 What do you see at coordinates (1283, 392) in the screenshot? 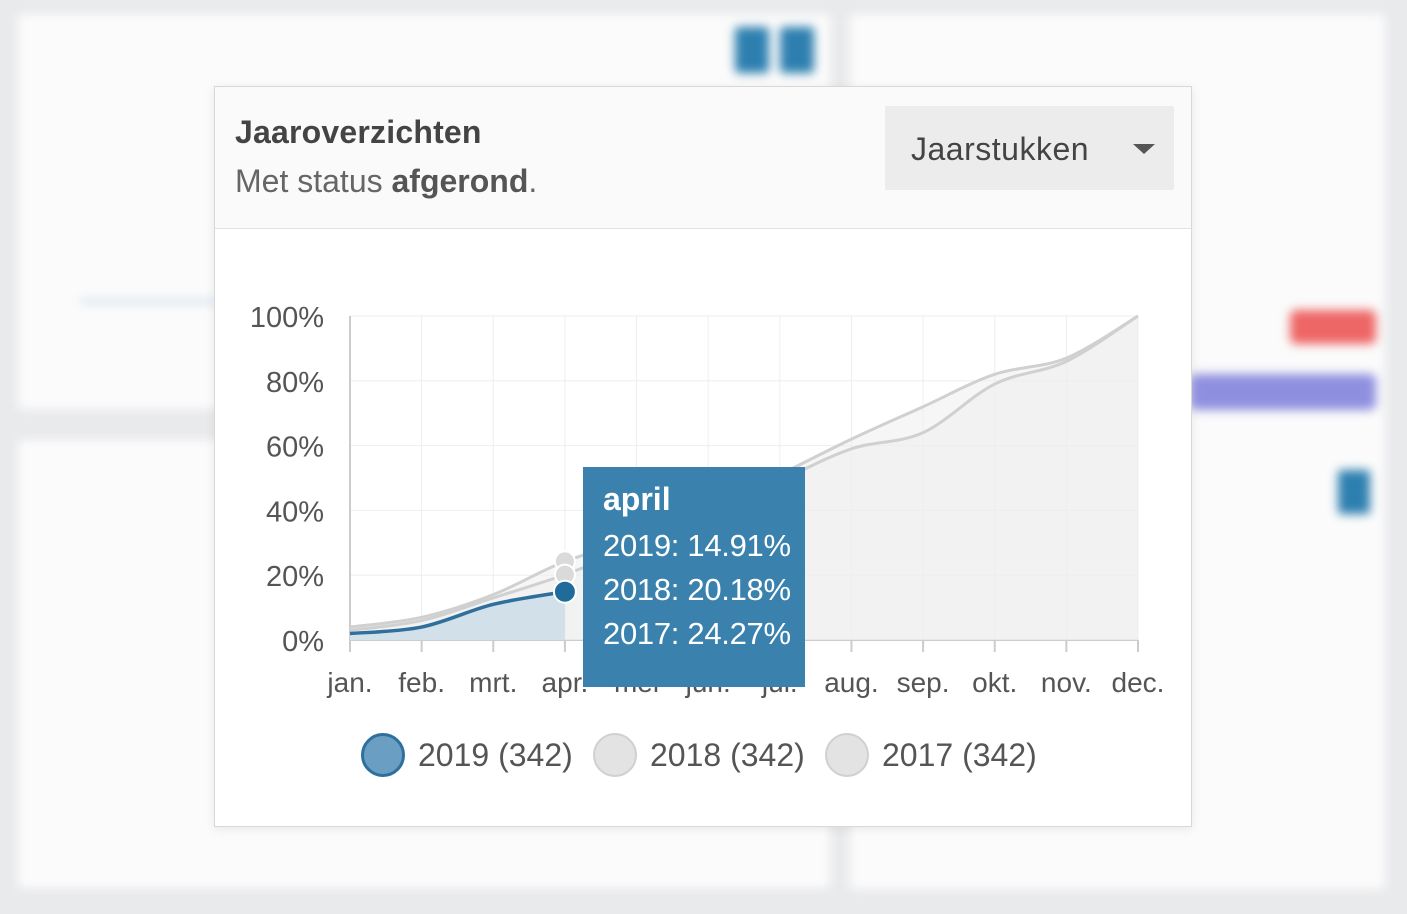
I see `bg-purple-badge` at bounding box center [1283, 392].